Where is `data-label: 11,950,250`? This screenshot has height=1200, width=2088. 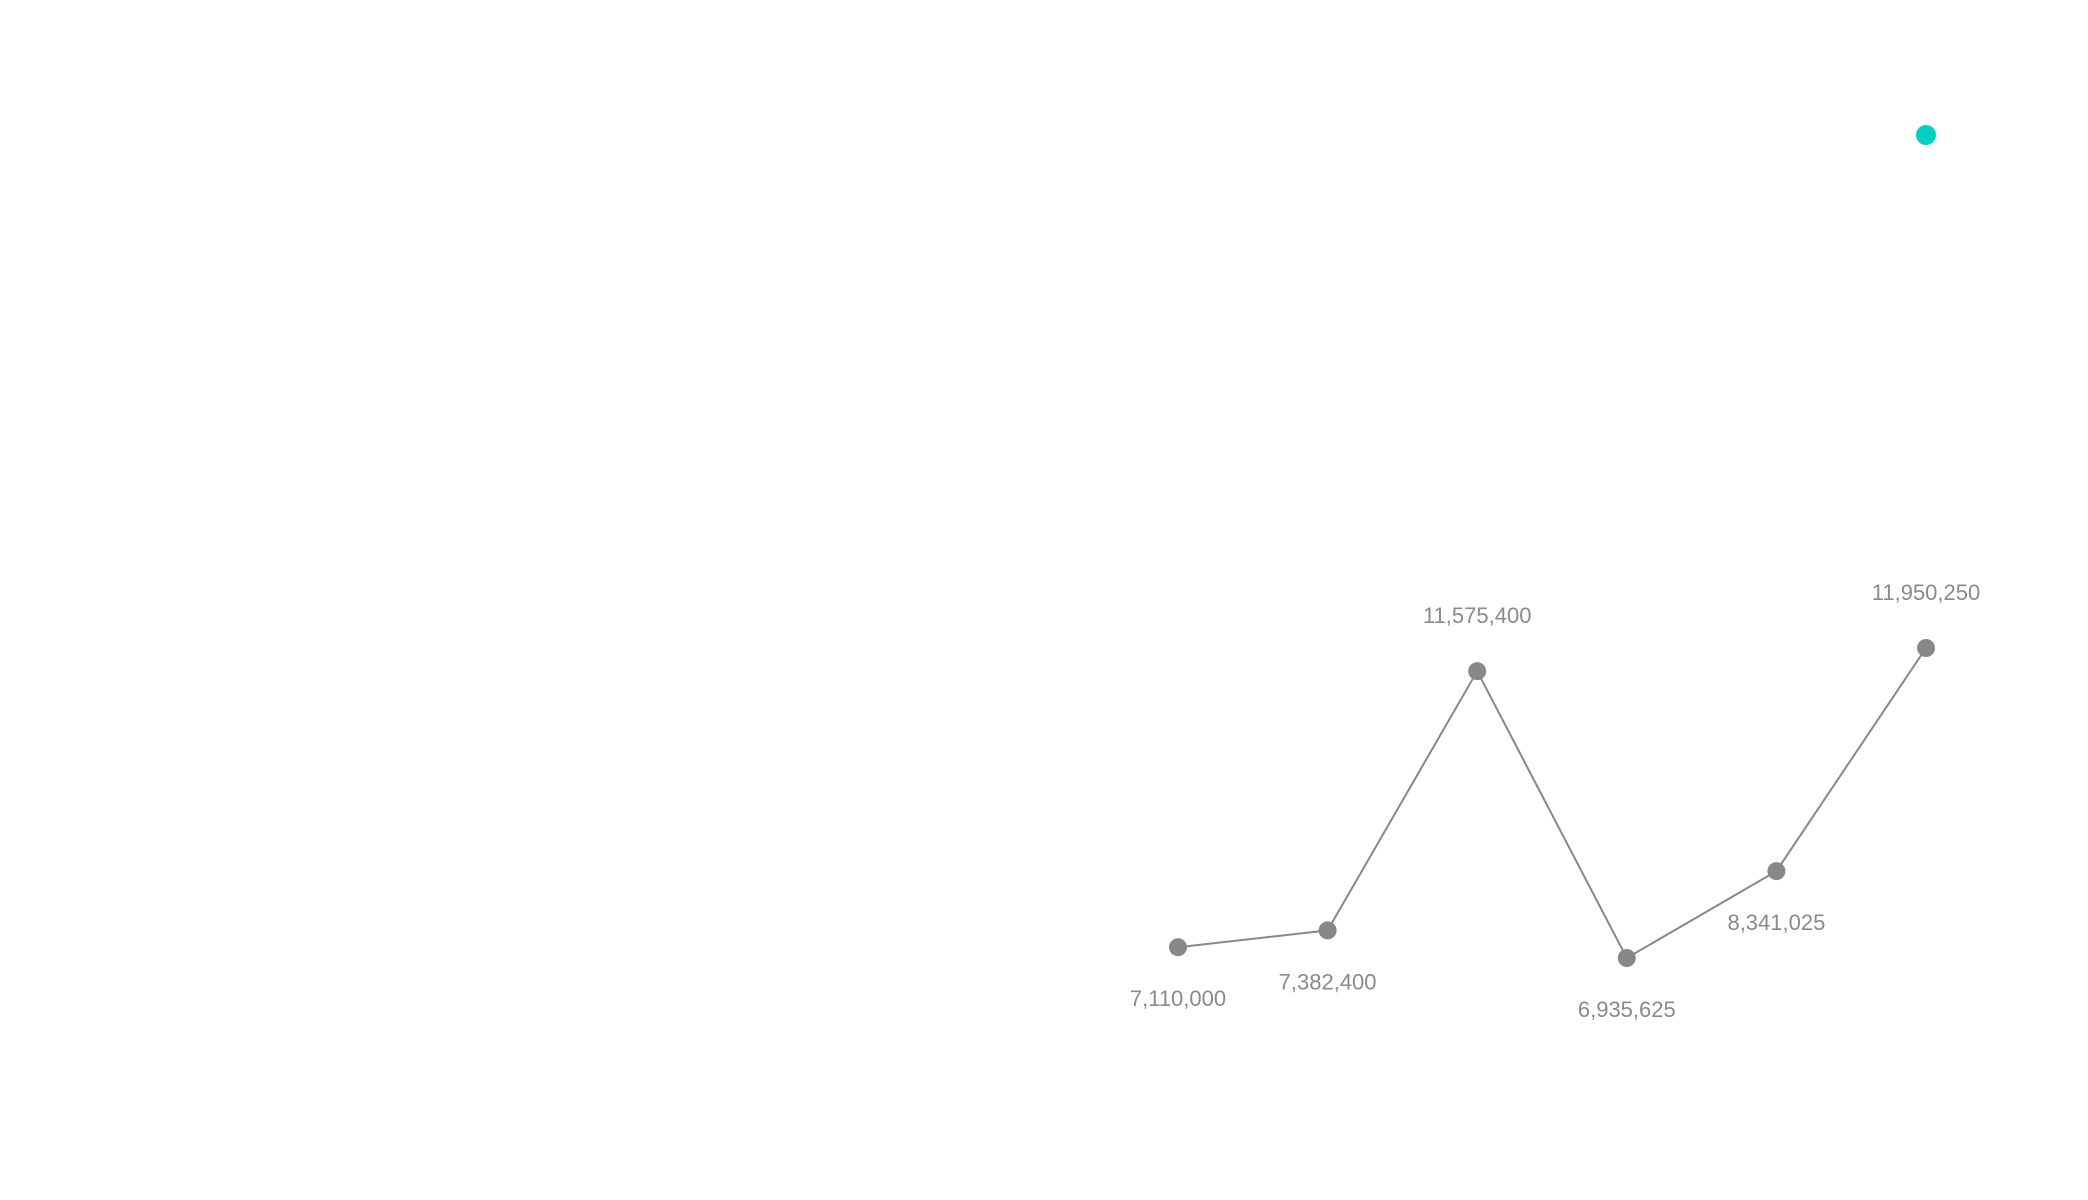 data-label: 11,950,250 is located at coordinates (1926, 592).